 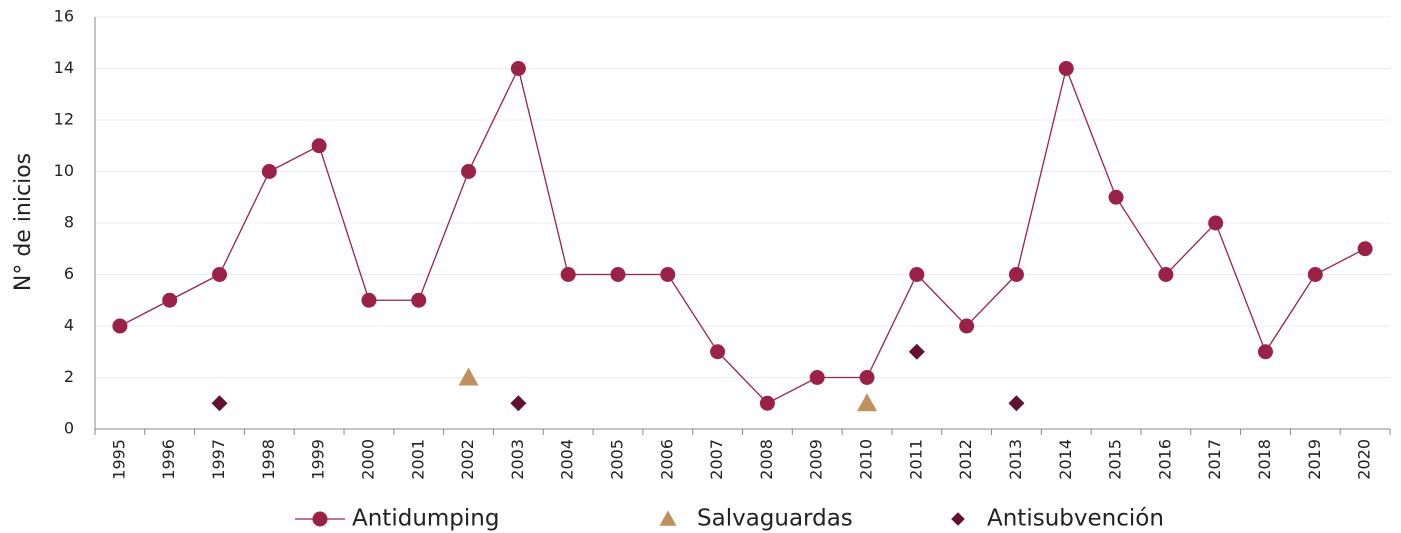 What do you see at coordinates (915, 459) in the screenshot?
I see `x-tick-label: 2011` at bounding box center [915, 459].